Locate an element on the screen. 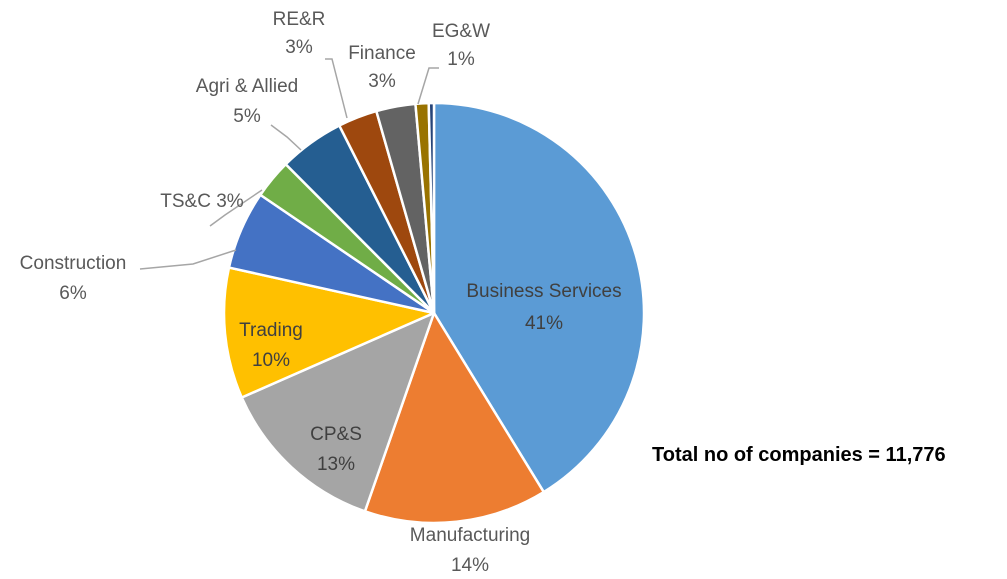 The height and width of the screenshot is (579, 1007). slice-label-finance-name: Finance is located at coordinates (382, 53).